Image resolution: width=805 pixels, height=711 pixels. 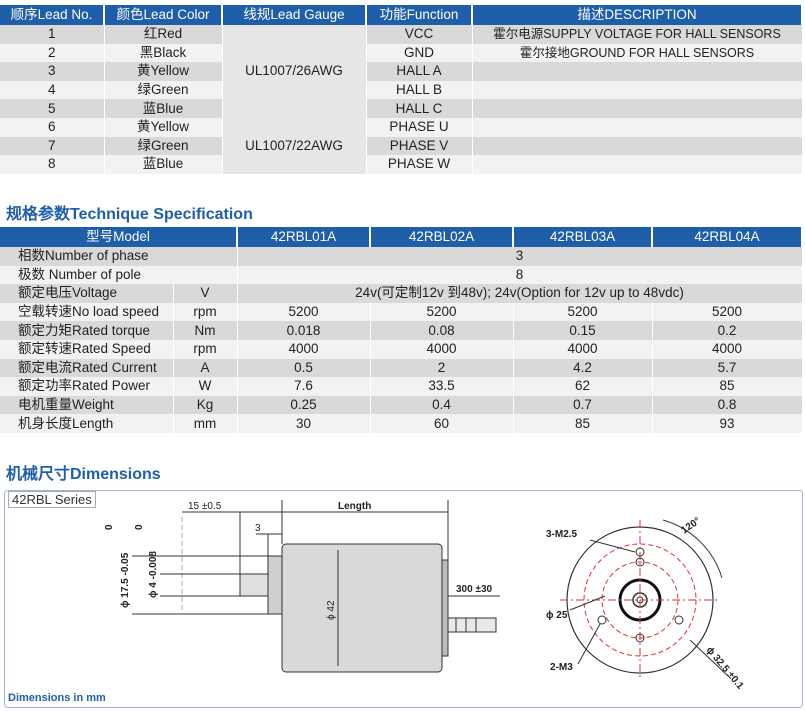 I want to click on spec-value: 0.018, so click(x=304, y=330).